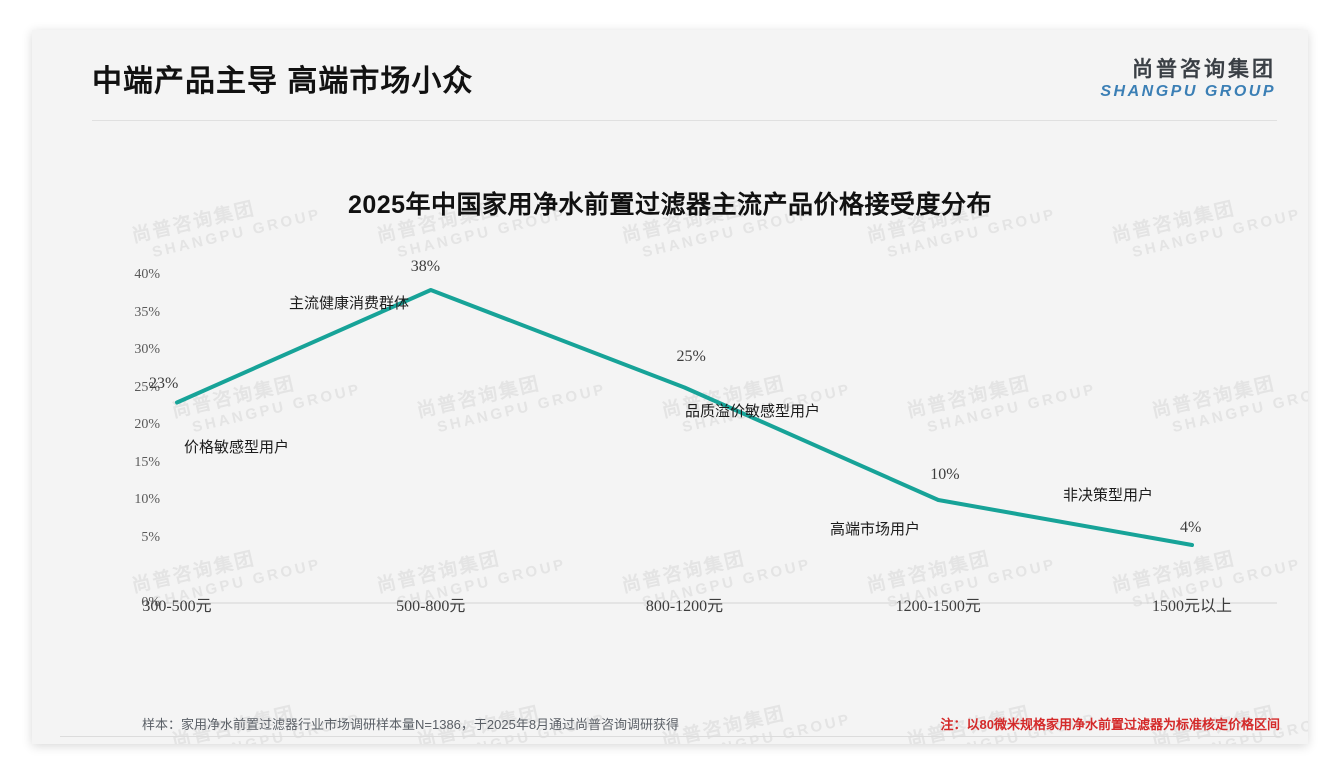 The image size is (1340, 780). What do you see at coordinates (753, 411) in the screenshot?
I see `series-annotation: 品质溢价敏感型用户` at bounding box center [753, 411].